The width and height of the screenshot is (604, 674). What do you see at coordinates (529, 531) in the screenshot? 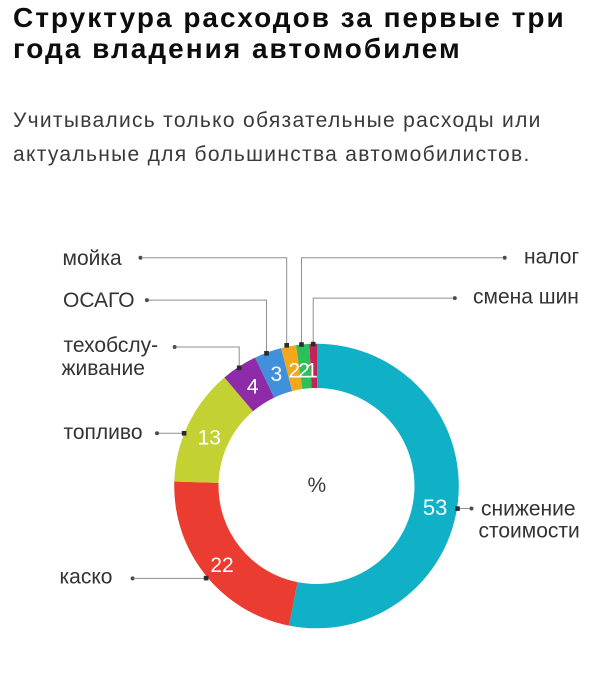
I see `svg-text: стоимости` at bounding box center [529, 531].